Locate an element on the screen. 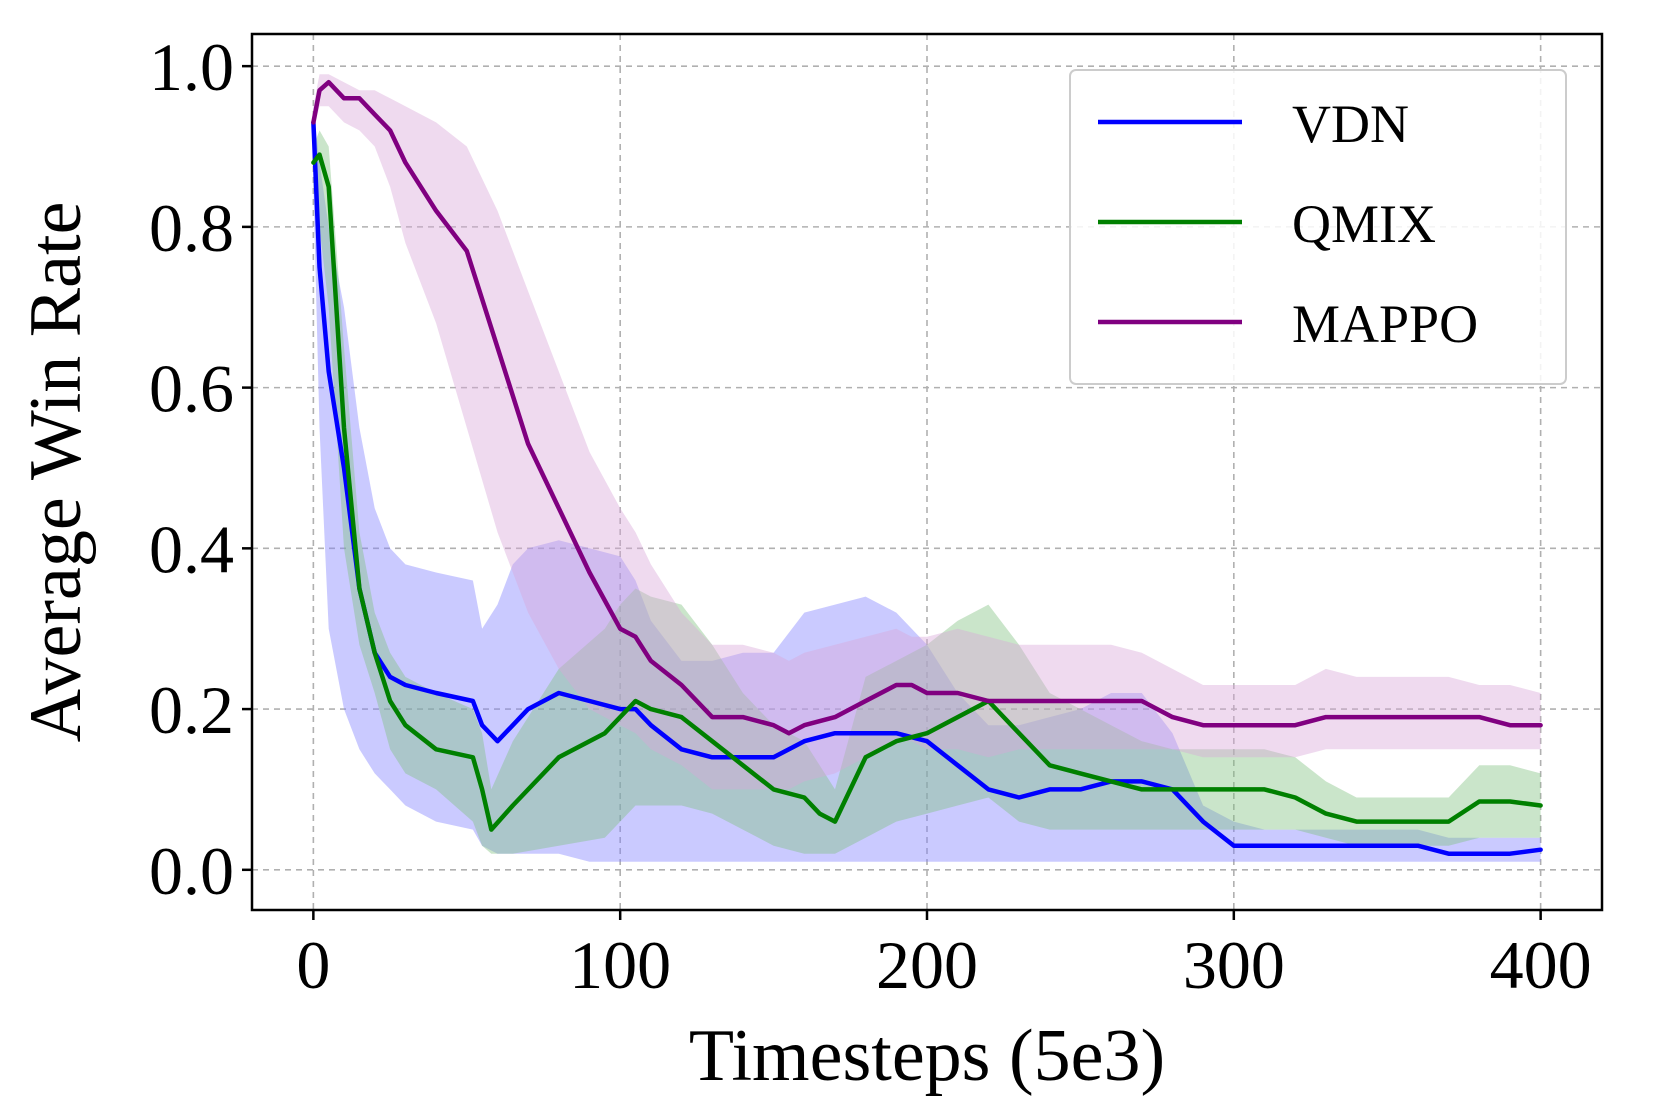 Image resolution: width=1661 pixels, height=1107 pixels. x-tick-label: 400 is located at coordinates (1541, 965).